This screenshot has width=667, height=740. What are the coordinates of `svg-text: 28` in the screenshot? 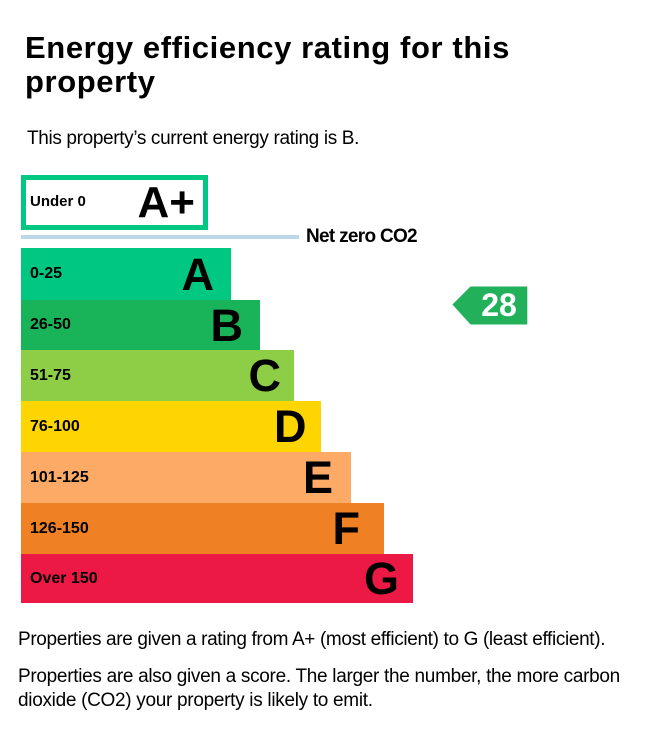 It's located at (499, 305).